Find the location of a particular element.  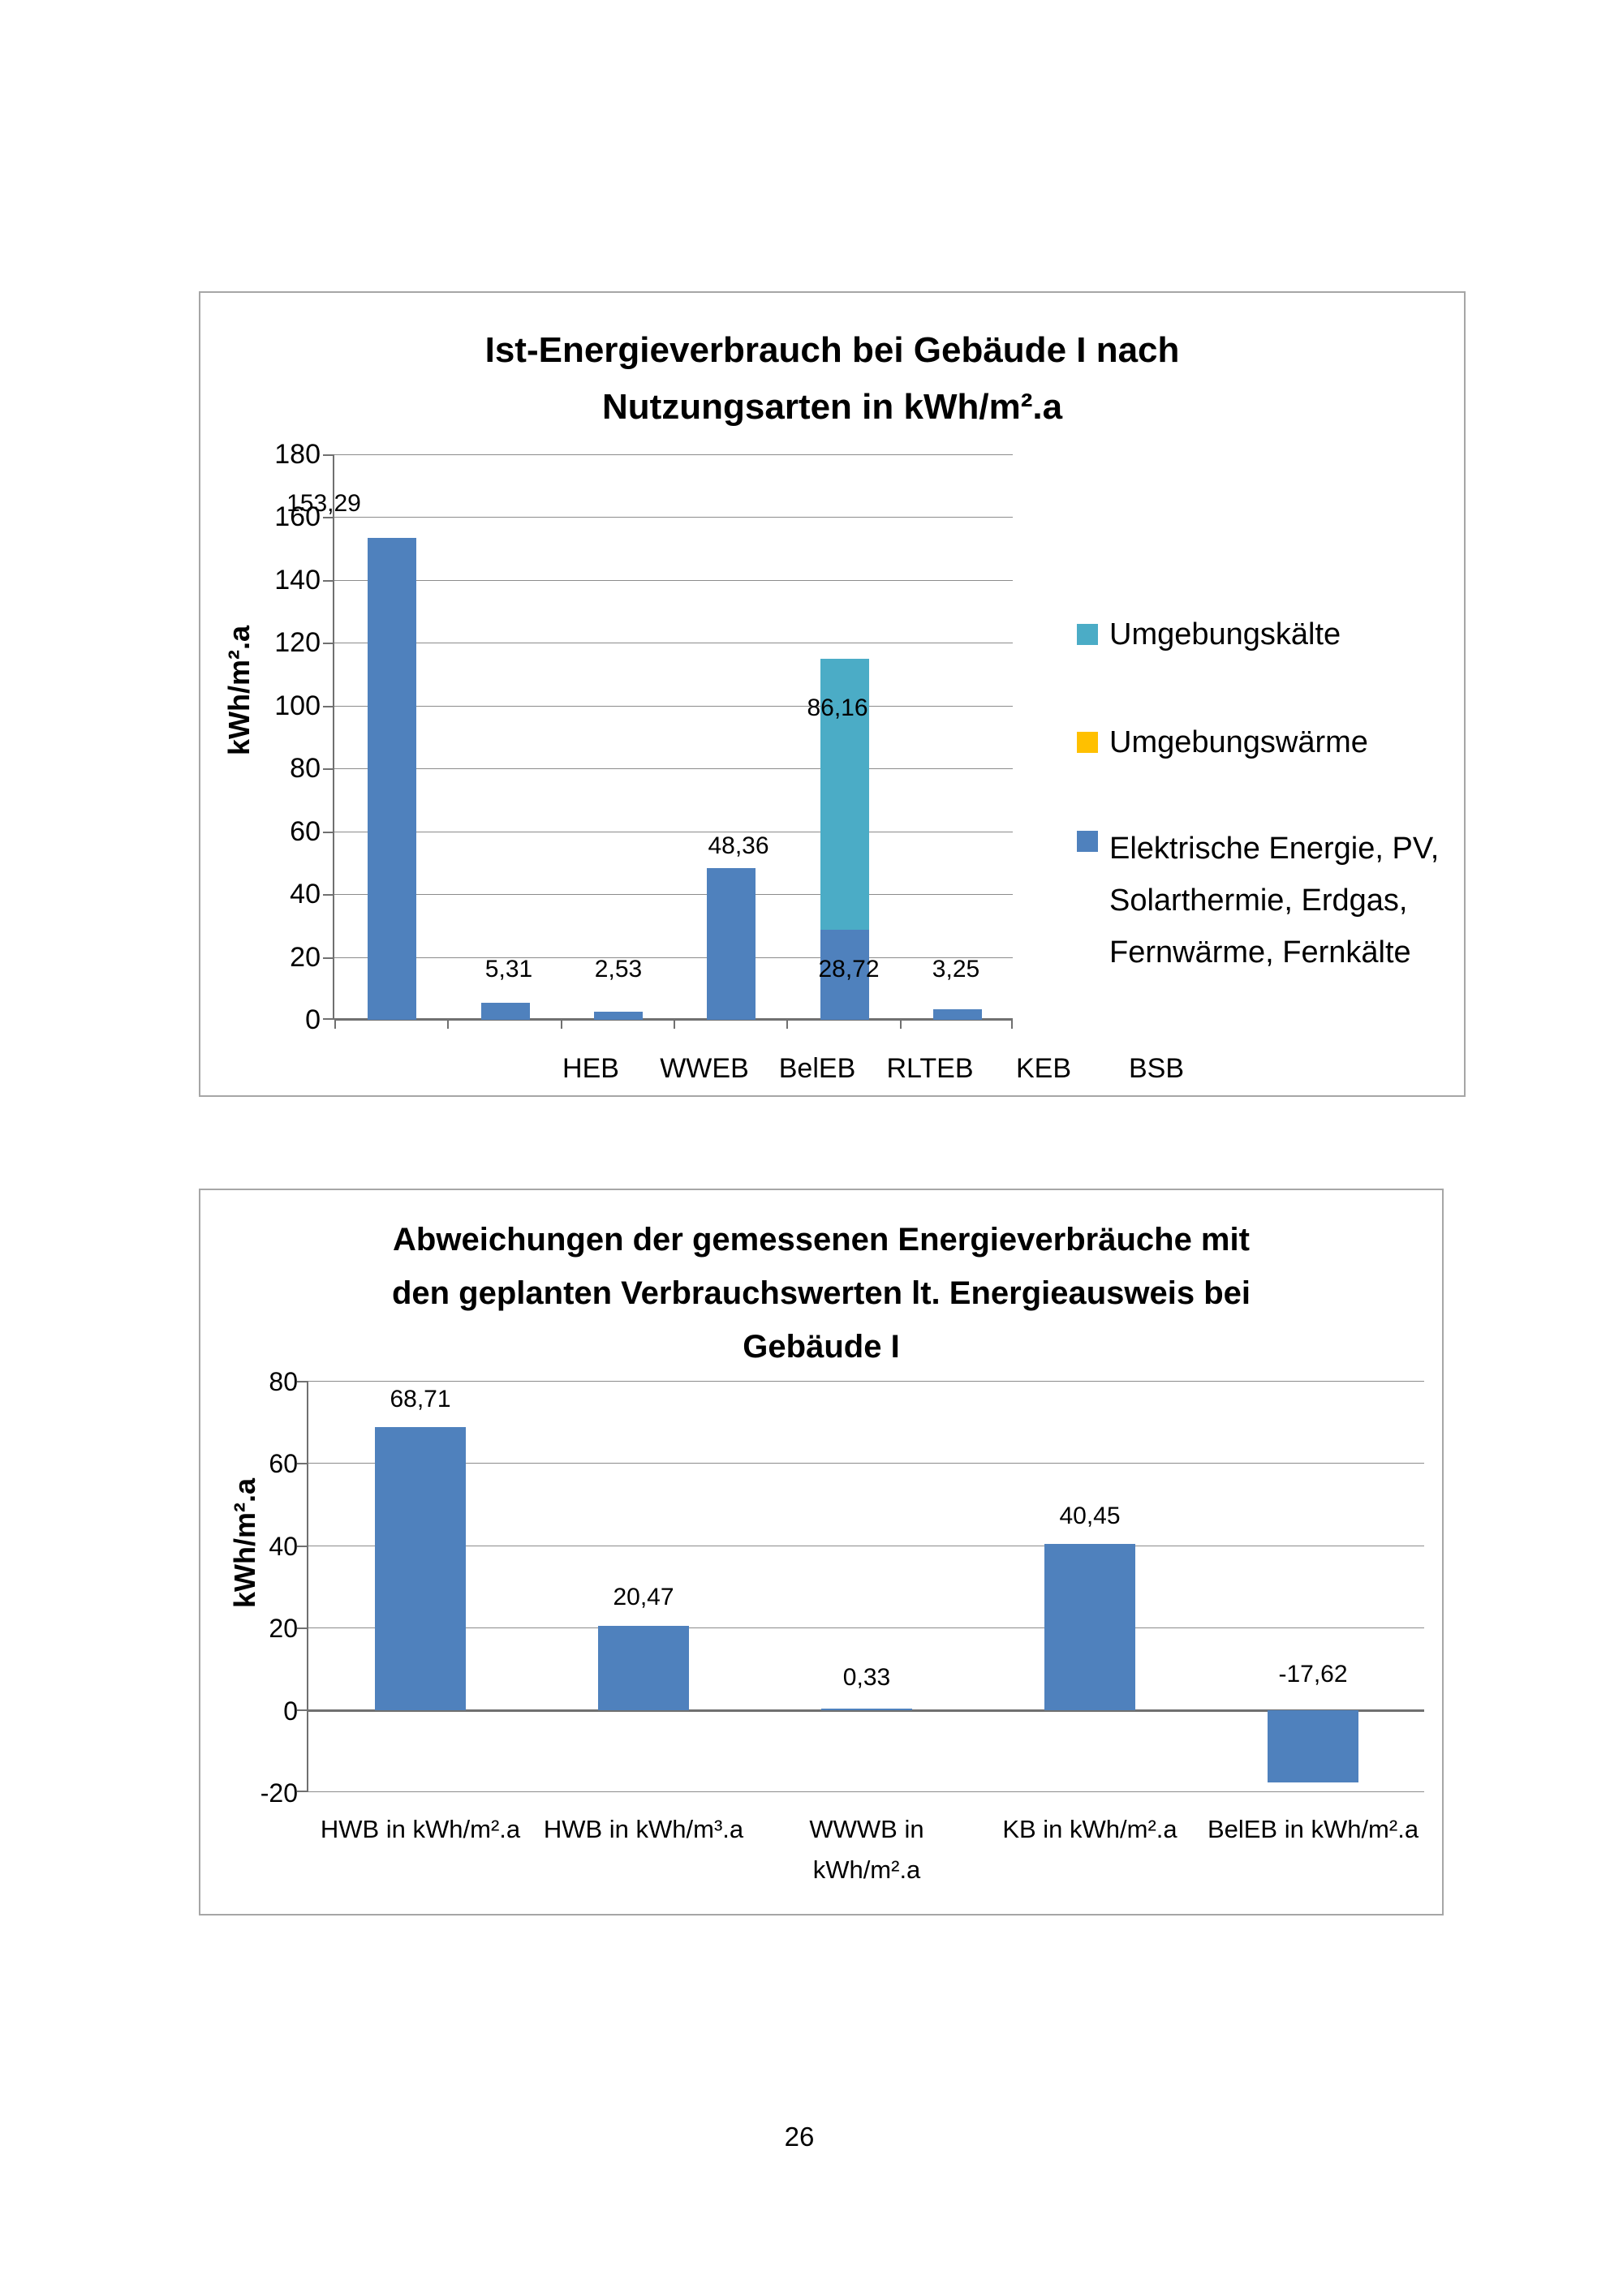

chart2-ytick-20: 20 is located at coordinates (283, 1628).